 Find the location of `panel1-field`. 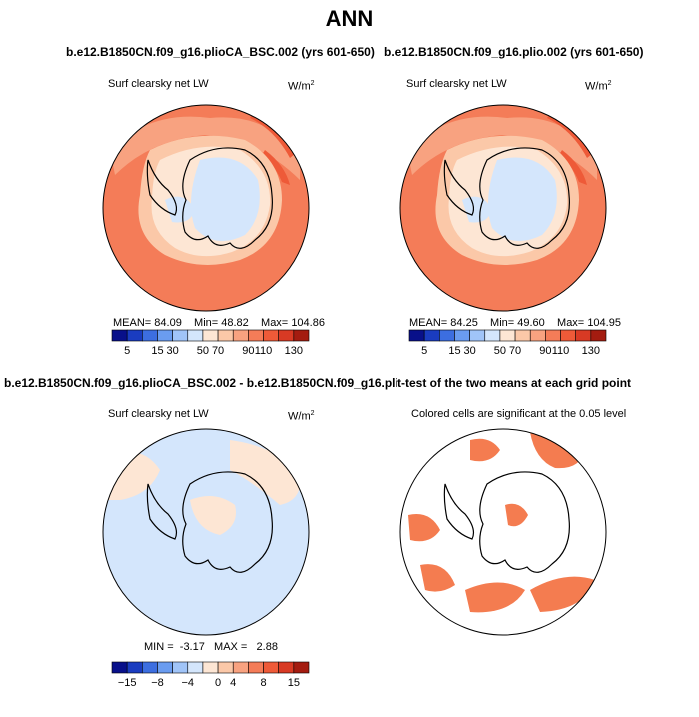

panel1-field is located at coordinates (206, 208).